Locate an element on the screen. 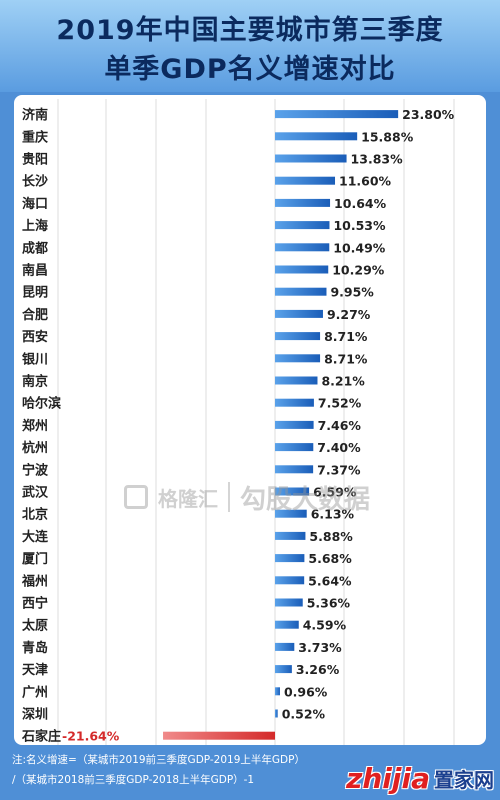 The image size is (500, 800). category-label: 郑州 is located at coordinates (35, 426).